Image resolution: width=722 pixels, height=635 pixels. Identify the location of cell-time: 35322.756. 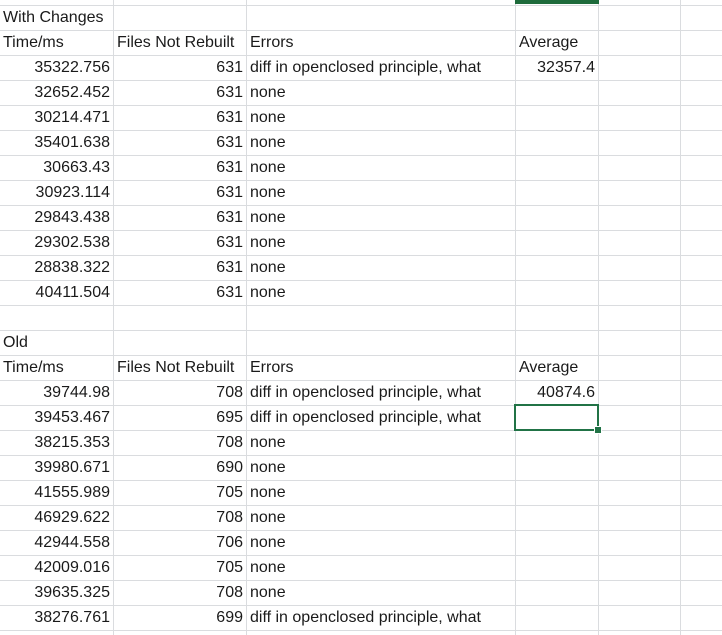
(72, 67).